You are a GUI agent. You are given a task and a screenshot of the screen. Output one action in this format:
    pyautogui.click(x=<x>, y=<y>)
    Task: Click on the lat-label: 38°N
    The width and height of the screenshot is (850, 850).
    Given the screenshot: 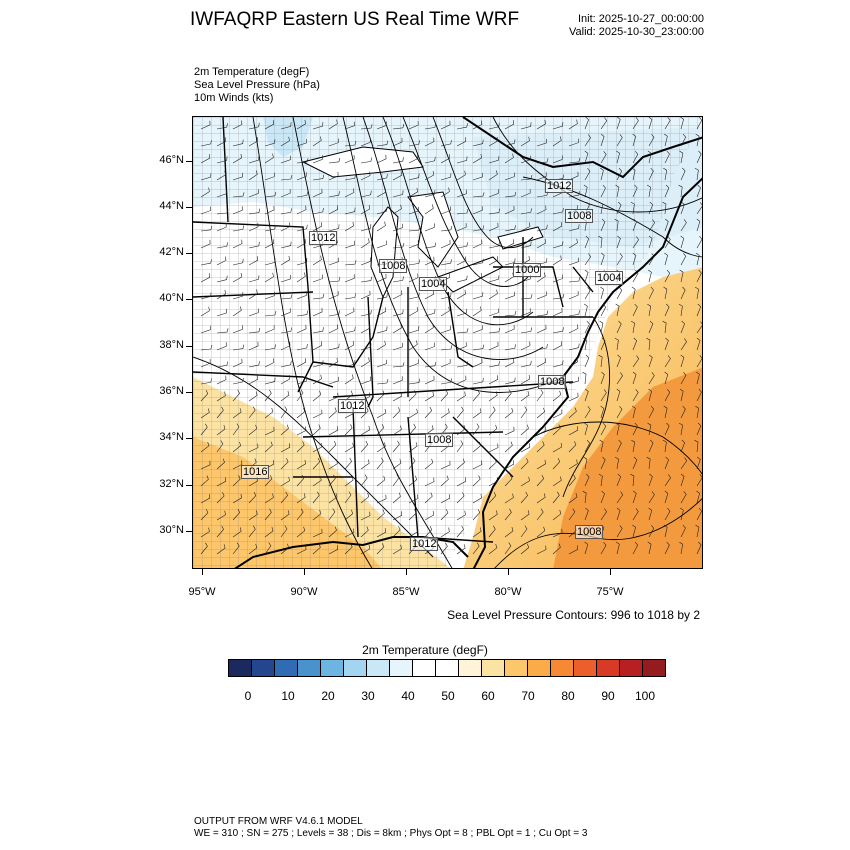 What is the action you would take?
    pyautogui.click(x=171, y=345)
    